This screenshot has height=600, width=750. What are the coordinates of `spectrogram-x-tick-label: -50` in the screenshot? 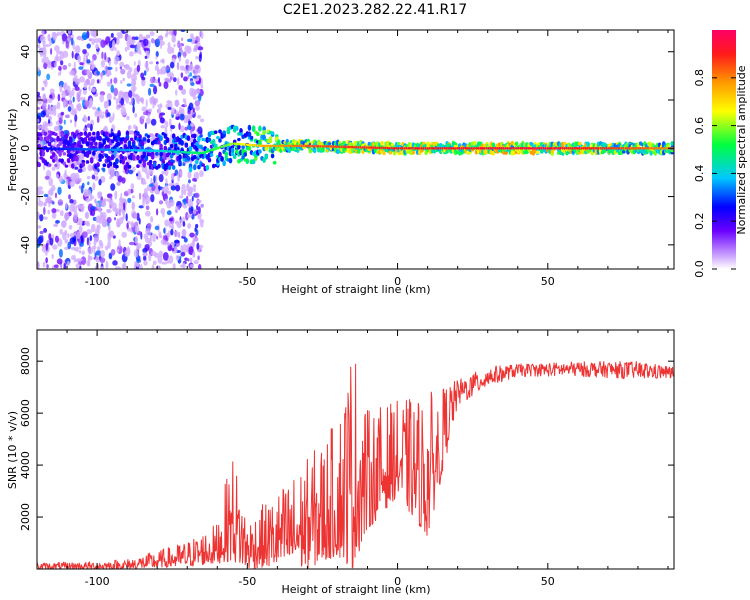 It's located at (247, 281).